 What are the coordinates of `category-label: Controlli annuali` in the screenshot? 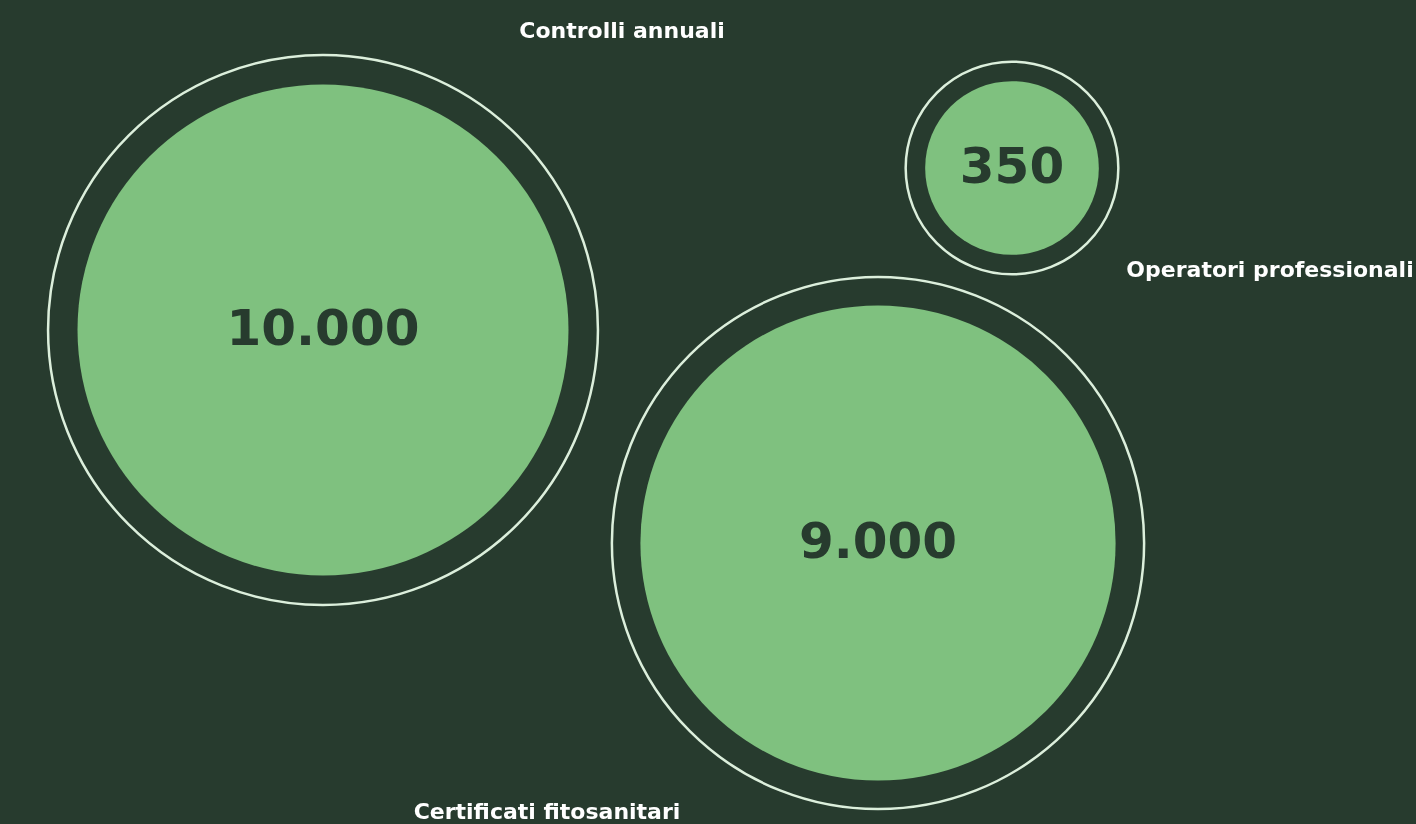 It's located at (622, 30).